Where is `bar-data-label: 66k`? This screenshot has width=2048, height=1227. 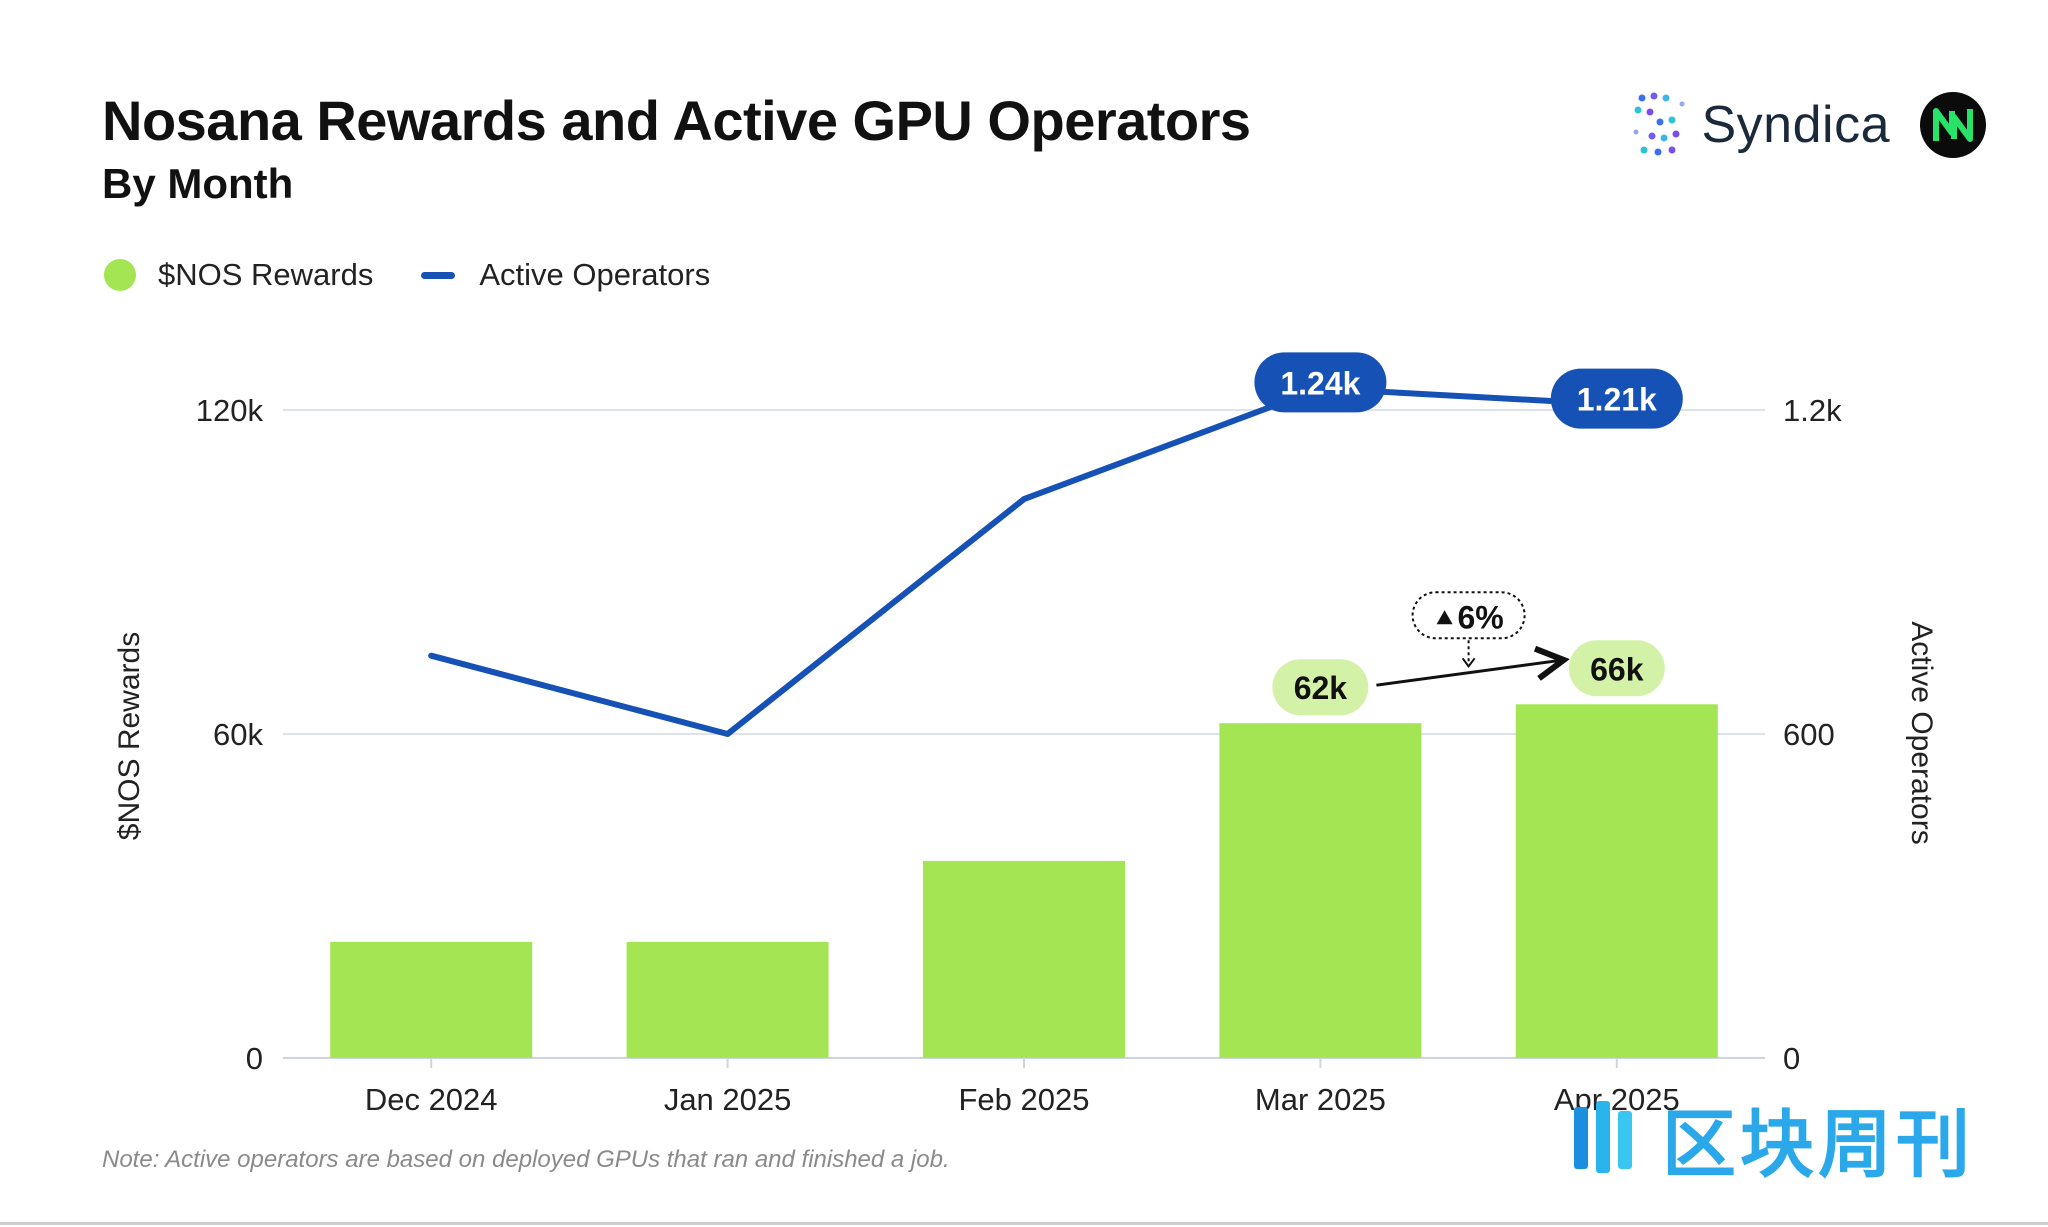
bar-data-label: 66k is located at coordinates (1617, 669).